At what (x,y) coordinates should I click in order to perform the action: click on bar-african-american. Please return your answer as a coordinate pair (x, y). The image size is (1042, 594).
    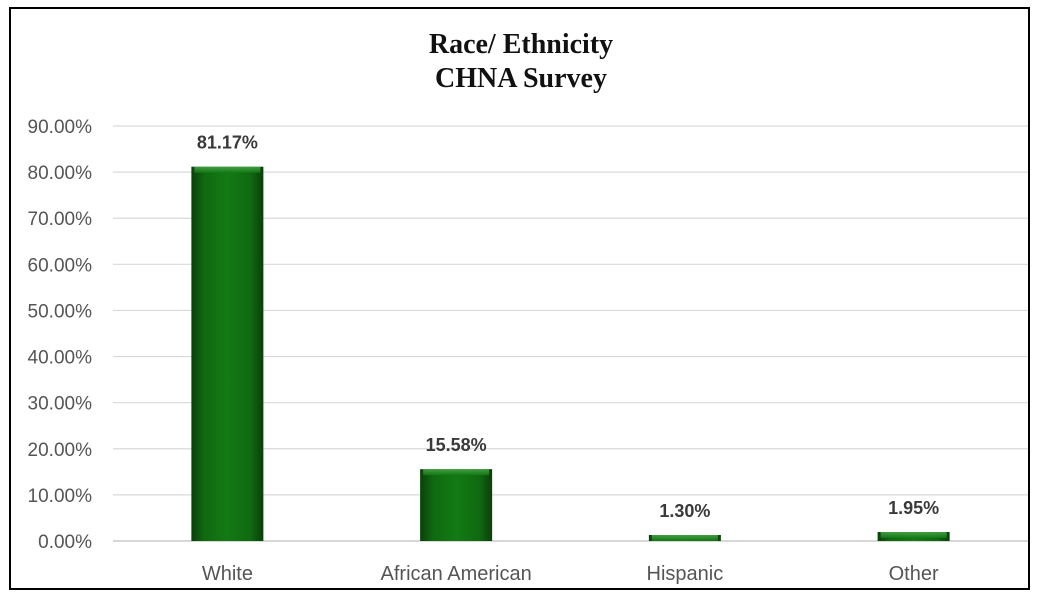
    Looking at the image, I should click on (456, 505).